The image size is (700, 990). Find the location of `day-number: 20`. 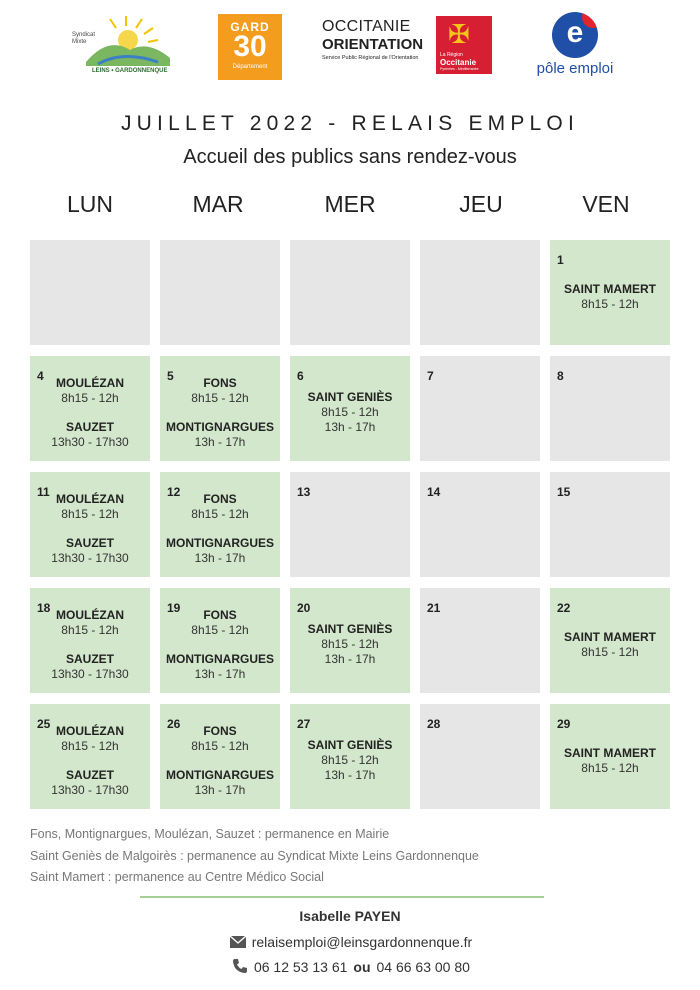

day-number: 20 is located at coordinates (304, 608).